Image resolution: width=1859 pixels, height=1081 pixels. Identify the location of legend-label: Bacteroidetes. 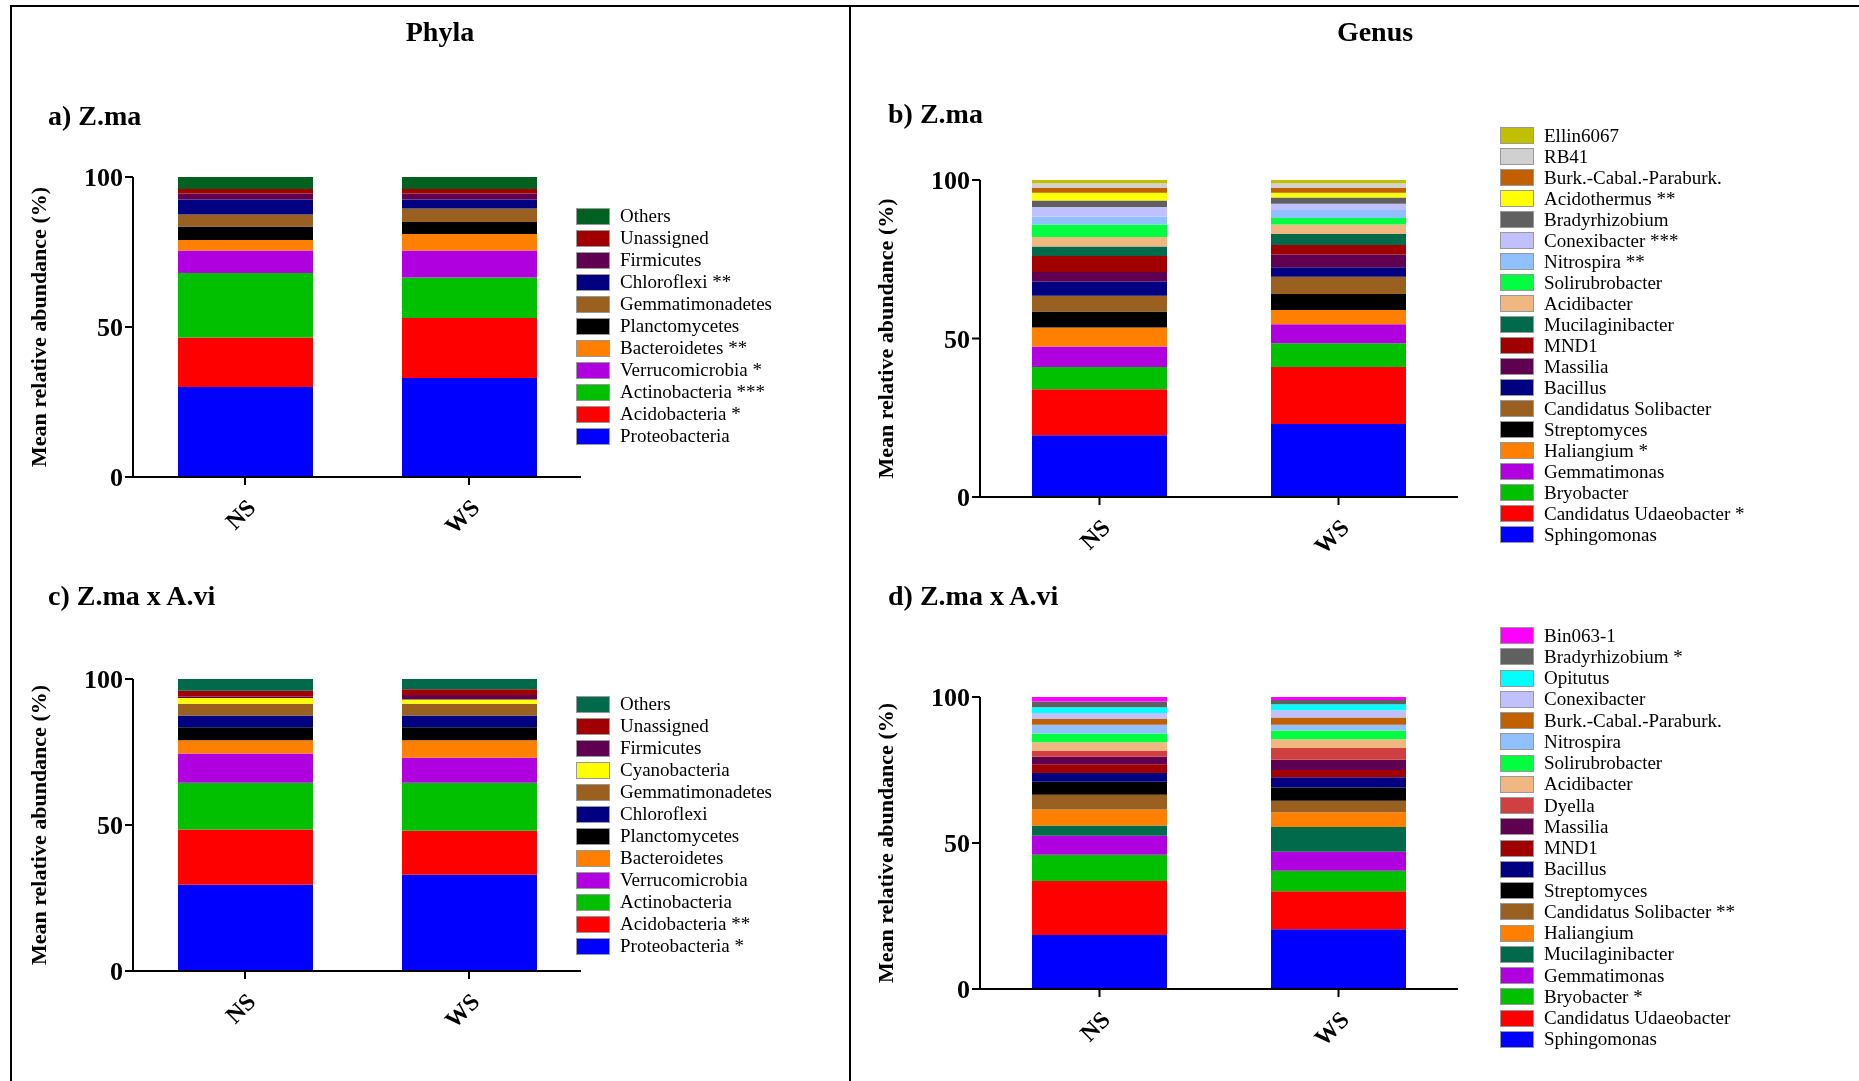
(672, 858).